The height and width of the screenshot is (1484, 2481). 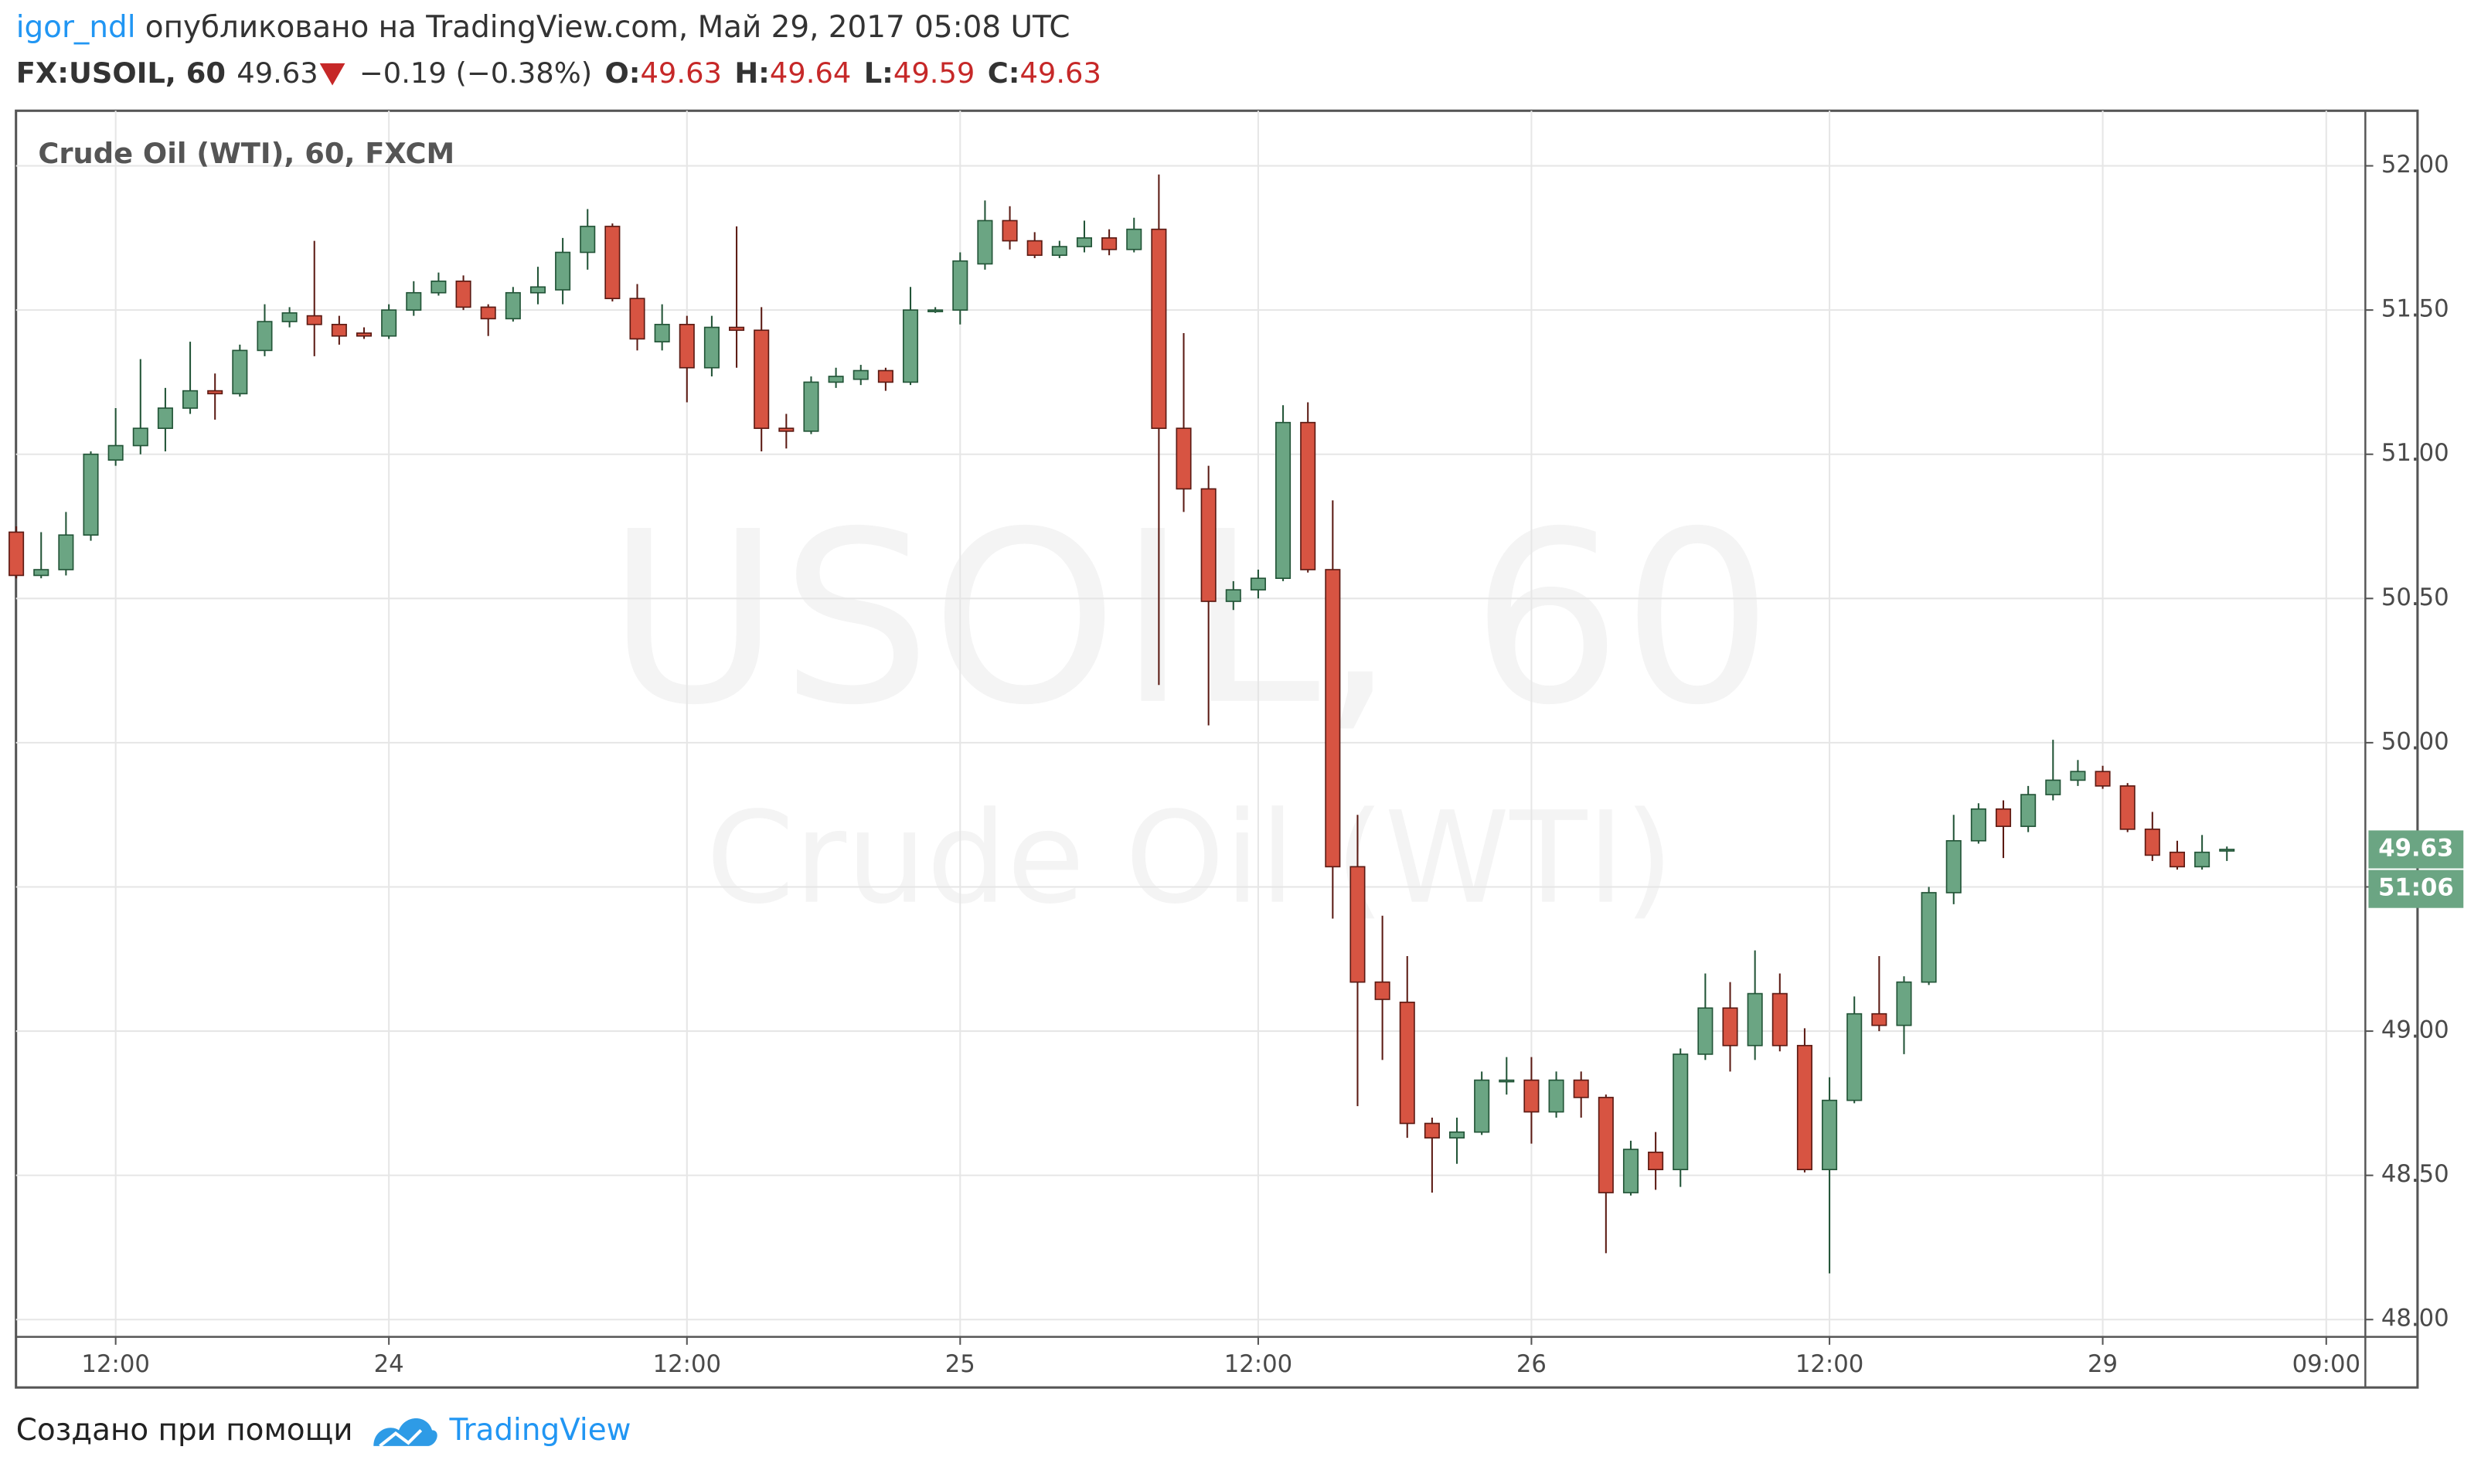 What do you see at coordinates (2103, 1364) in the screenshot?
I see `x-tick-label: 29` at bounding box center [2103, 1364].